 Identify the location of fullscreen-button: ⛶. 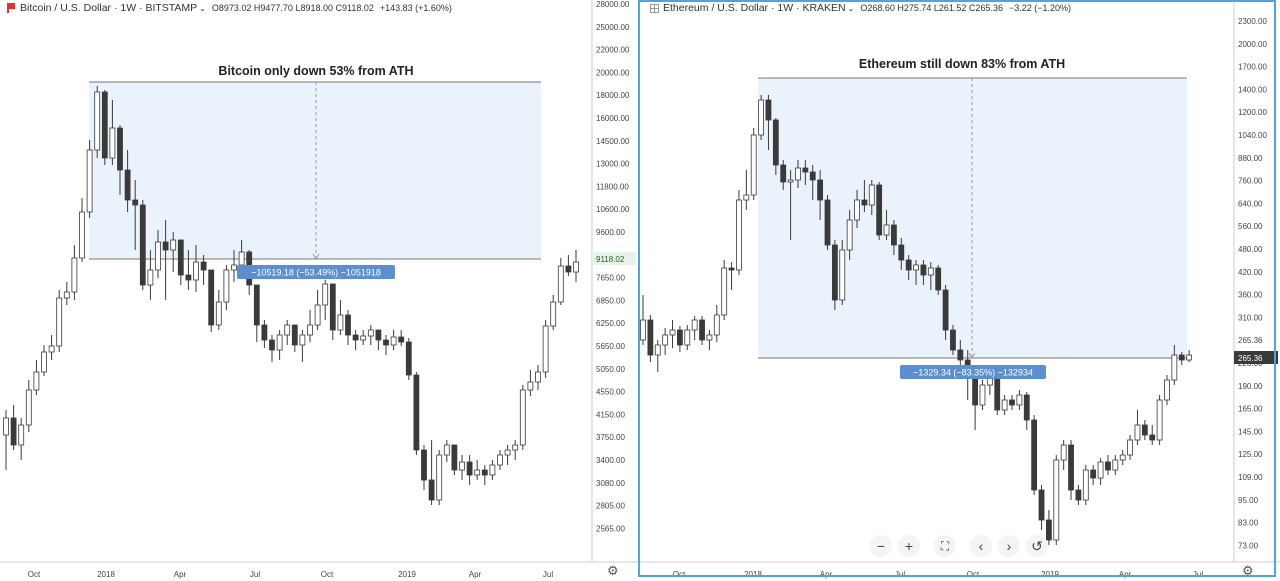
(945, 546).